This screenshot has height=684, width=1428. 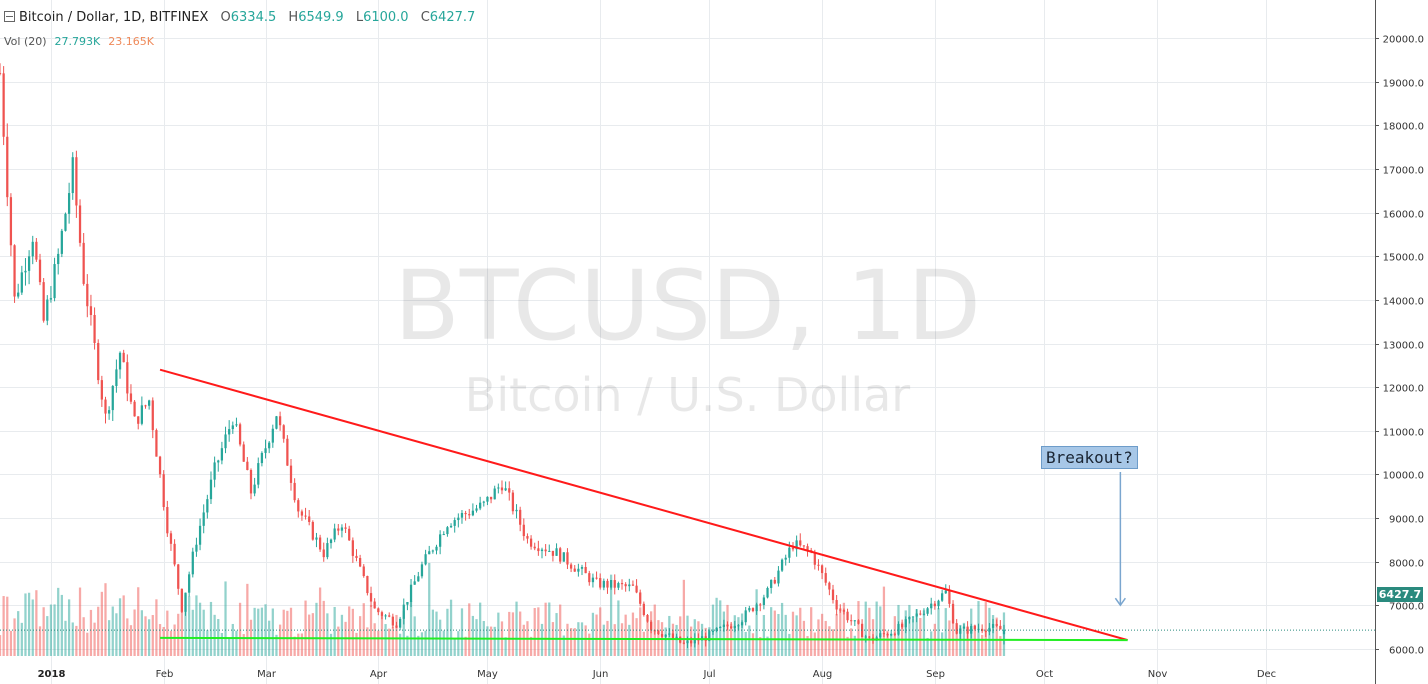 I want to click on volume-legend: Vol (20) 27.793K 23.165K, so click(x=79, y=41).